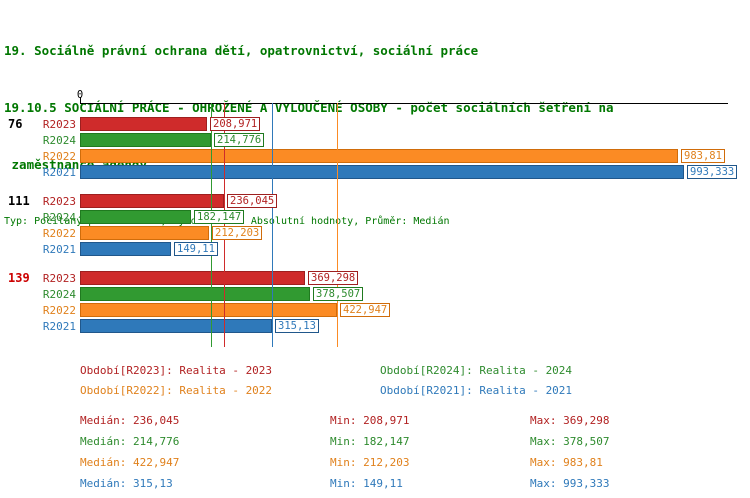 The image size is (750, 498). I want to click on stat-median-r2023: Medián: 236,045, so click(130, 420).